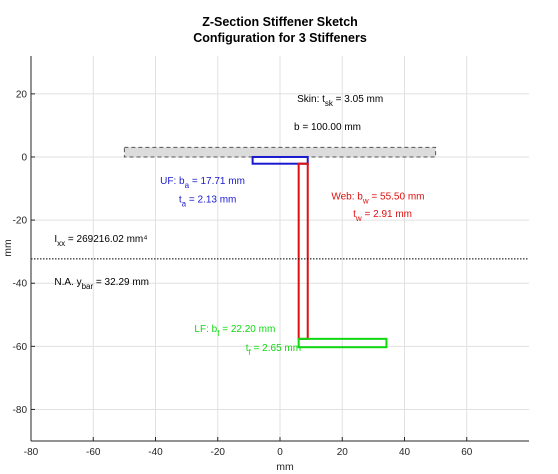  What do you see at coordinates (61, 243) in the screenshot?
I see `annotation-subscript: xx` at bounding box center [61, 243].